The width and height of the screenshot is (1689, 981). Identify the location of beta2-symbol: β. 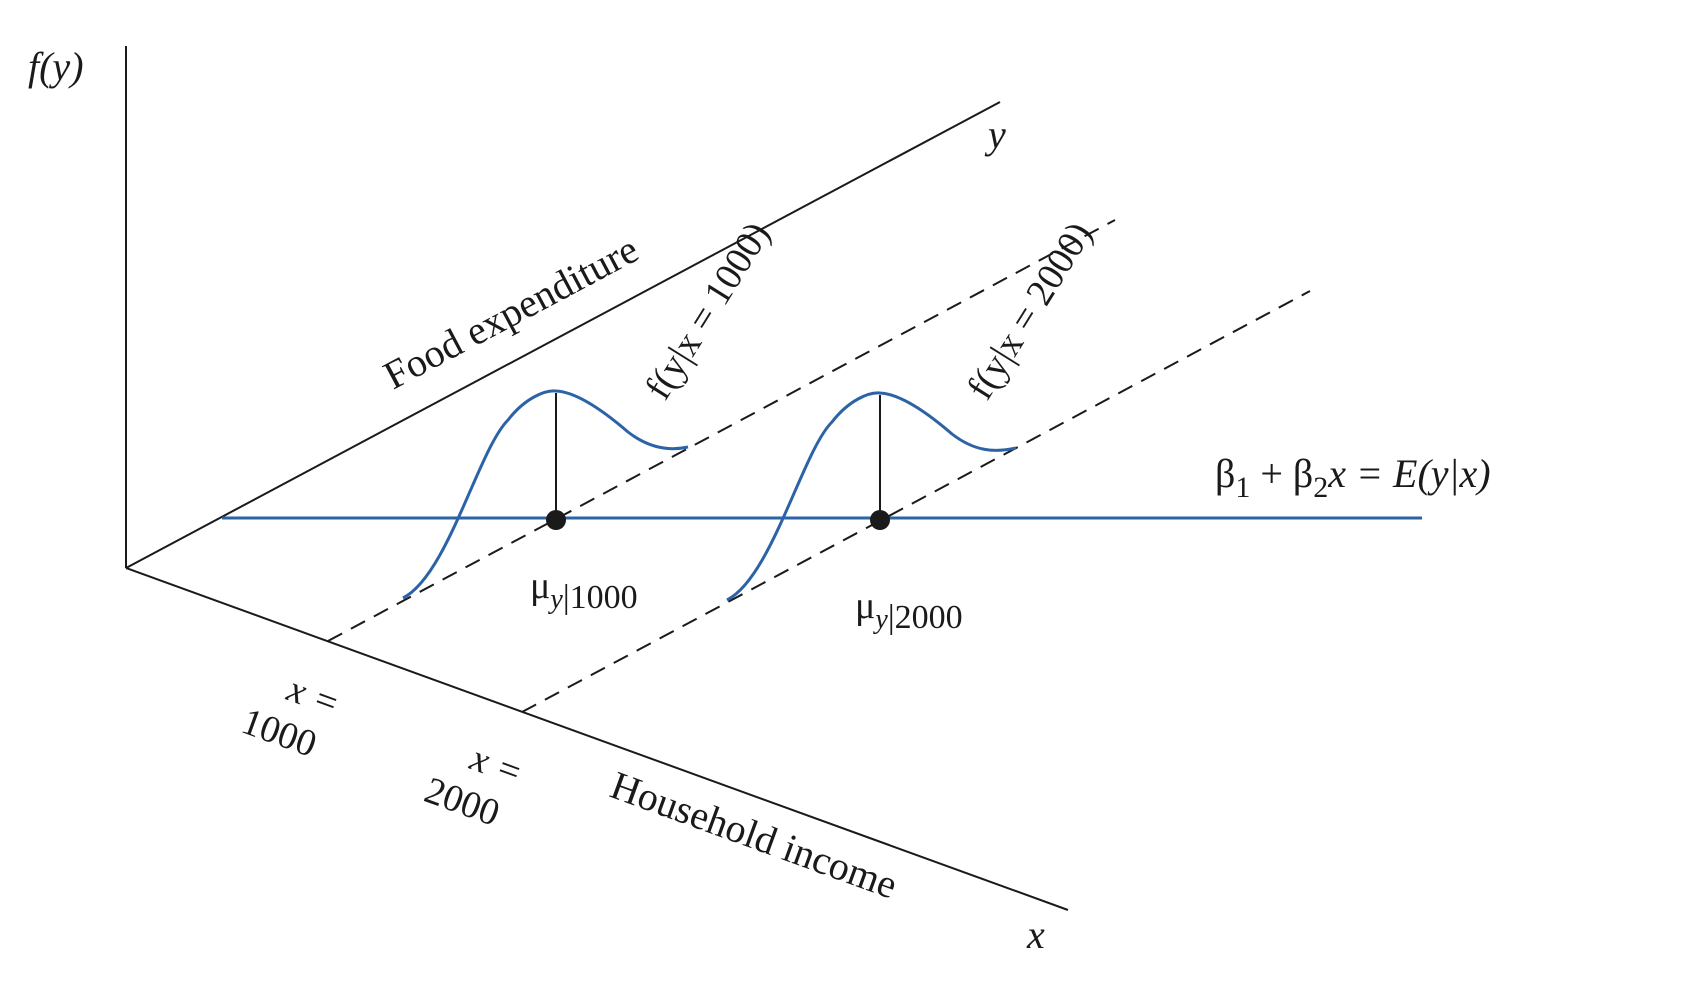
(1303, 473).